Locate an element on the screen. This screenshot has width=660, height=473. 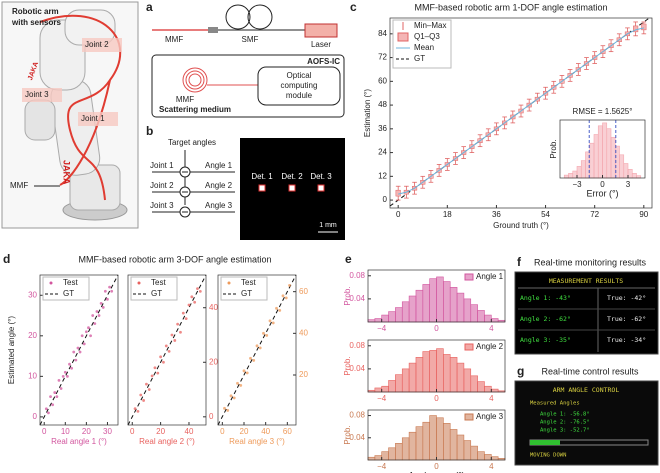
panel-letter: c is located at coordinates (353, 7).